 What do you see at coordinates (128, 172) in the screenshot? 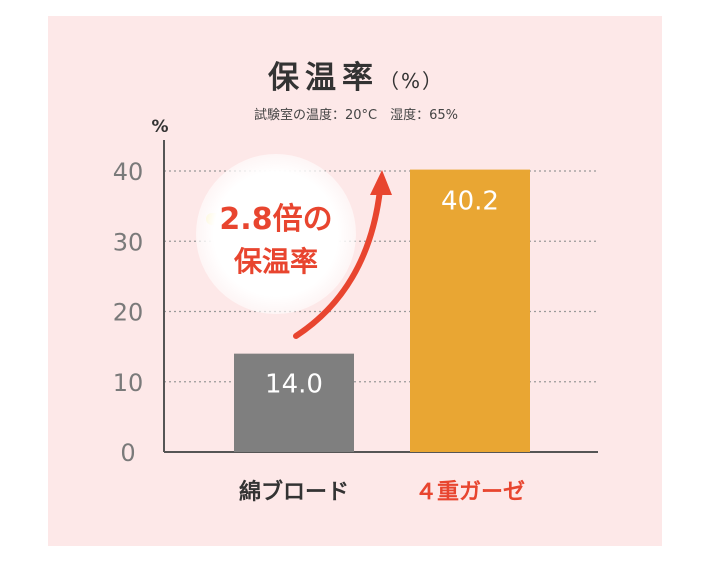
I see `y-tick-label-40: 40` at bounding box center [128, 172].